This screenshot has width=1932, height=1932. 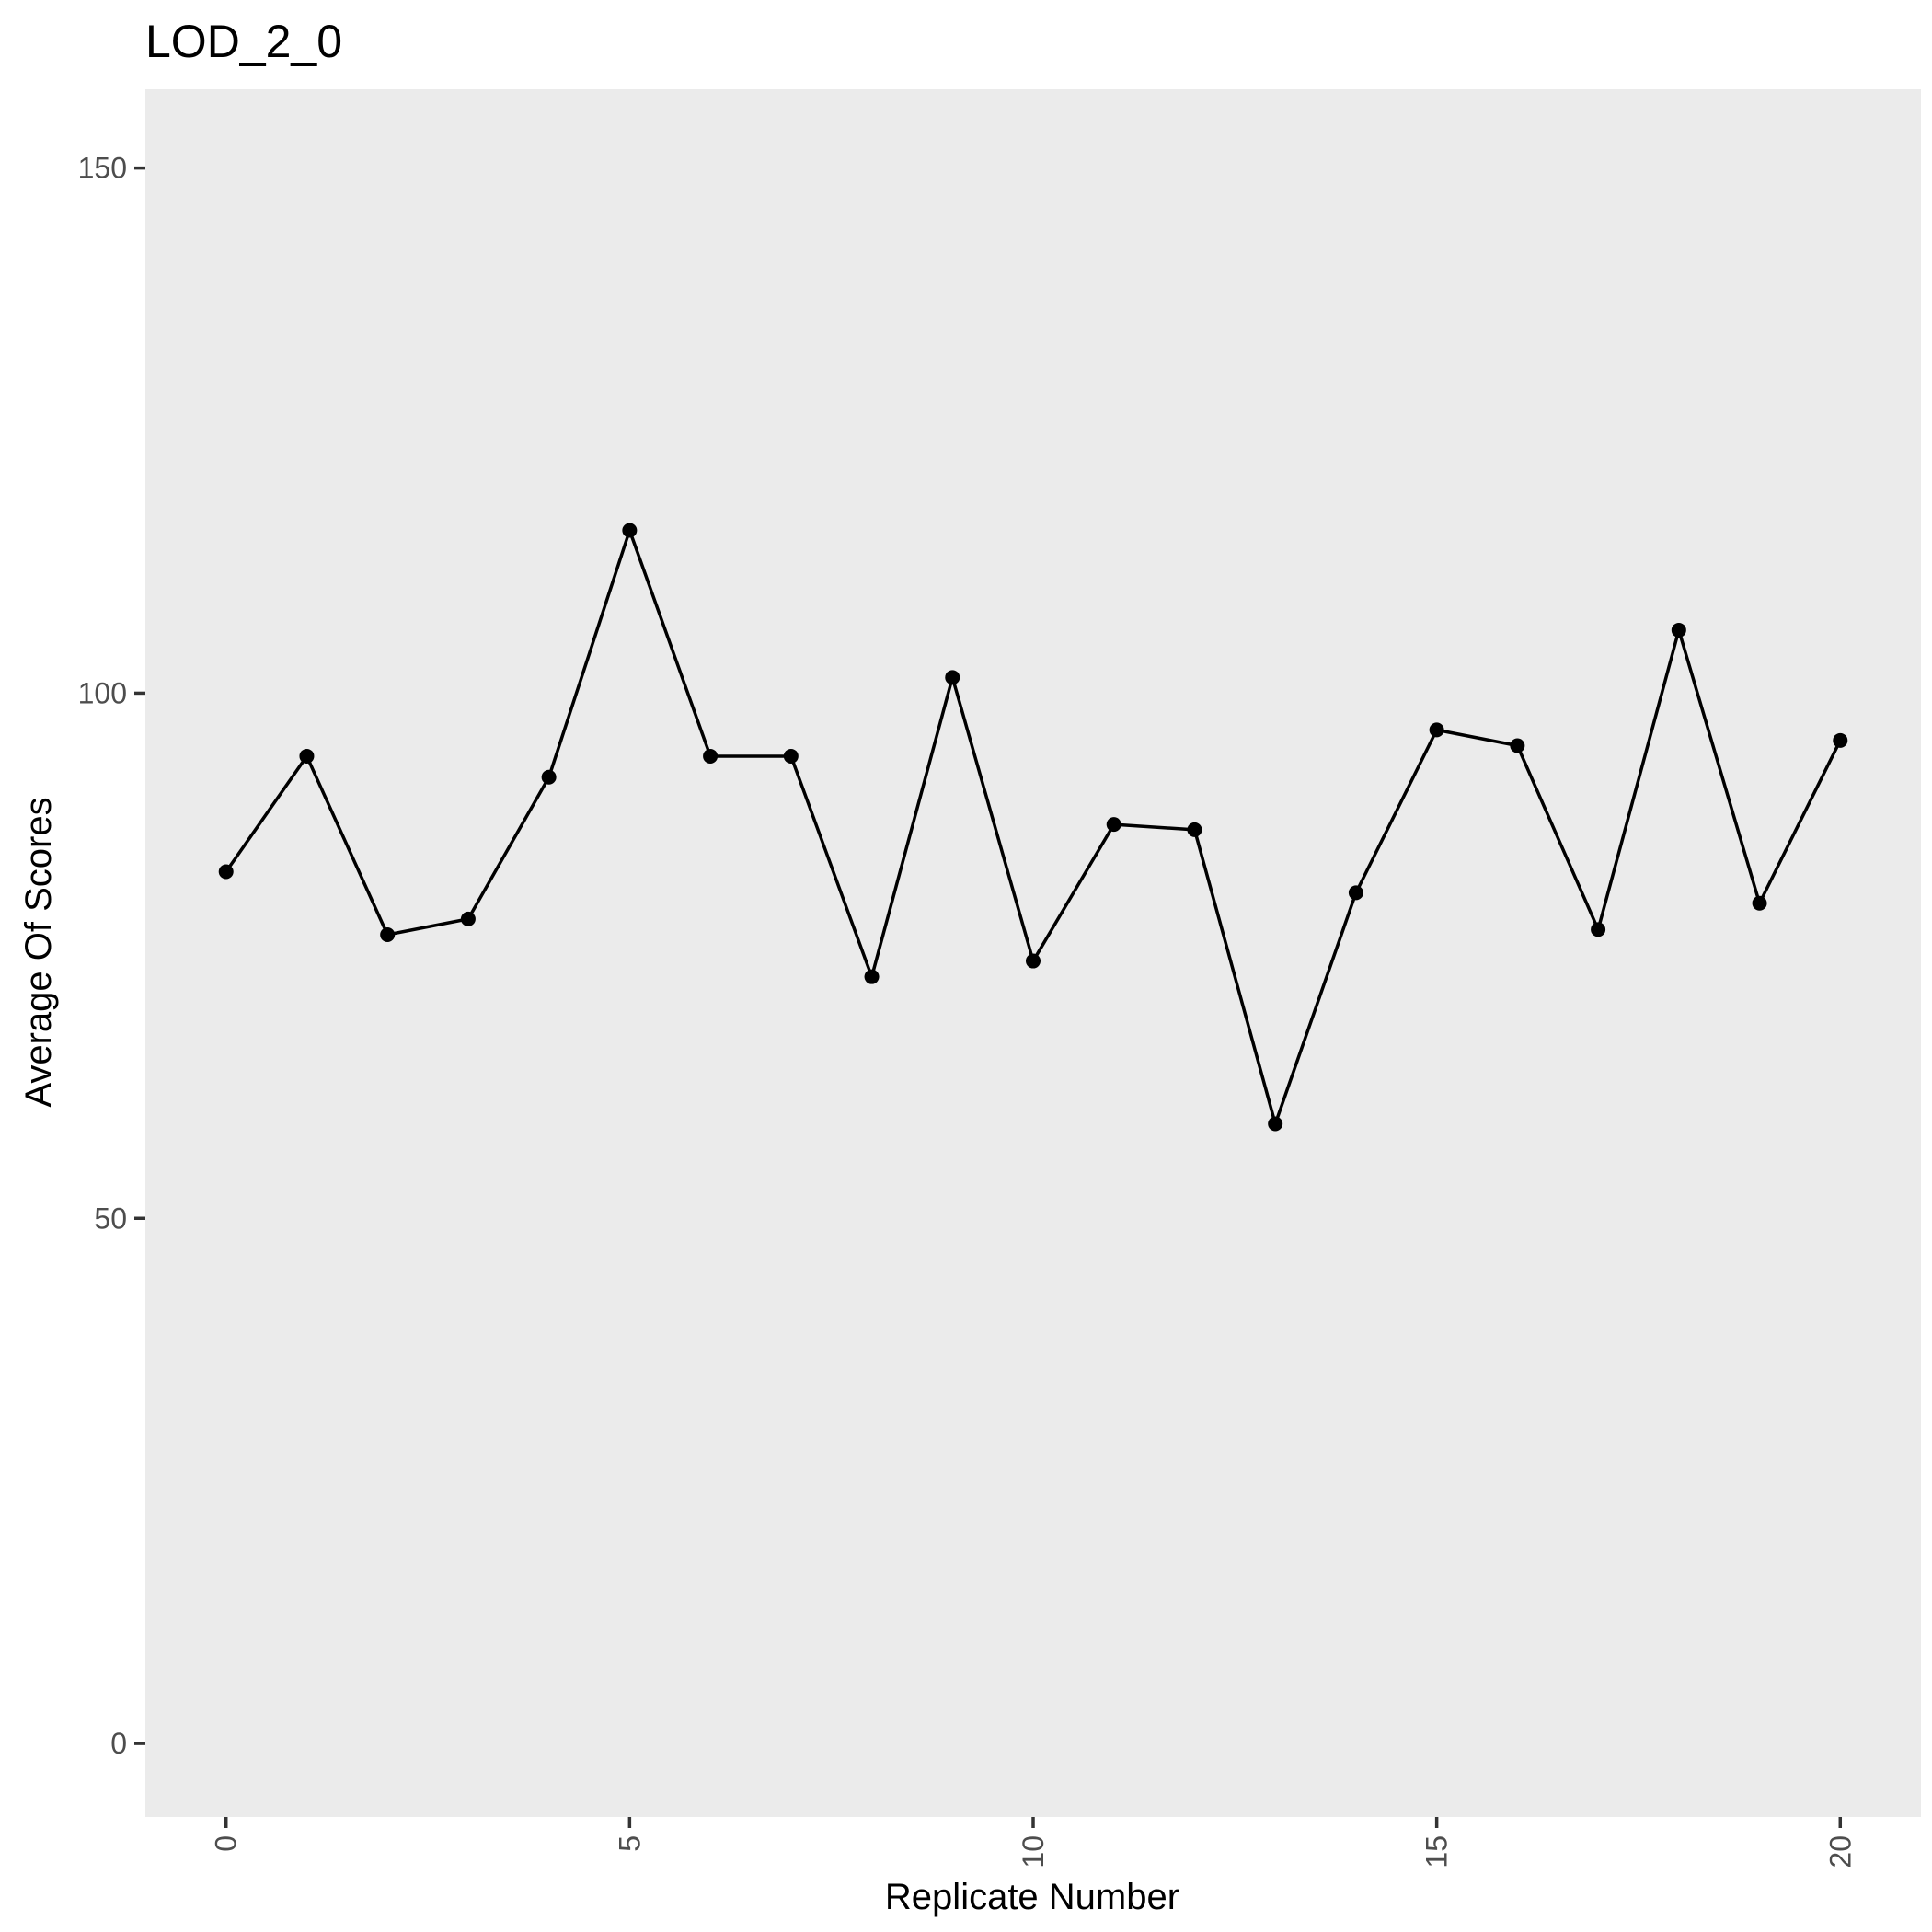 What do you see at coordinates (1033, 1852) in the screenshot?
I see `x-tick-label: 10` at bounding box center [1033, 1852].